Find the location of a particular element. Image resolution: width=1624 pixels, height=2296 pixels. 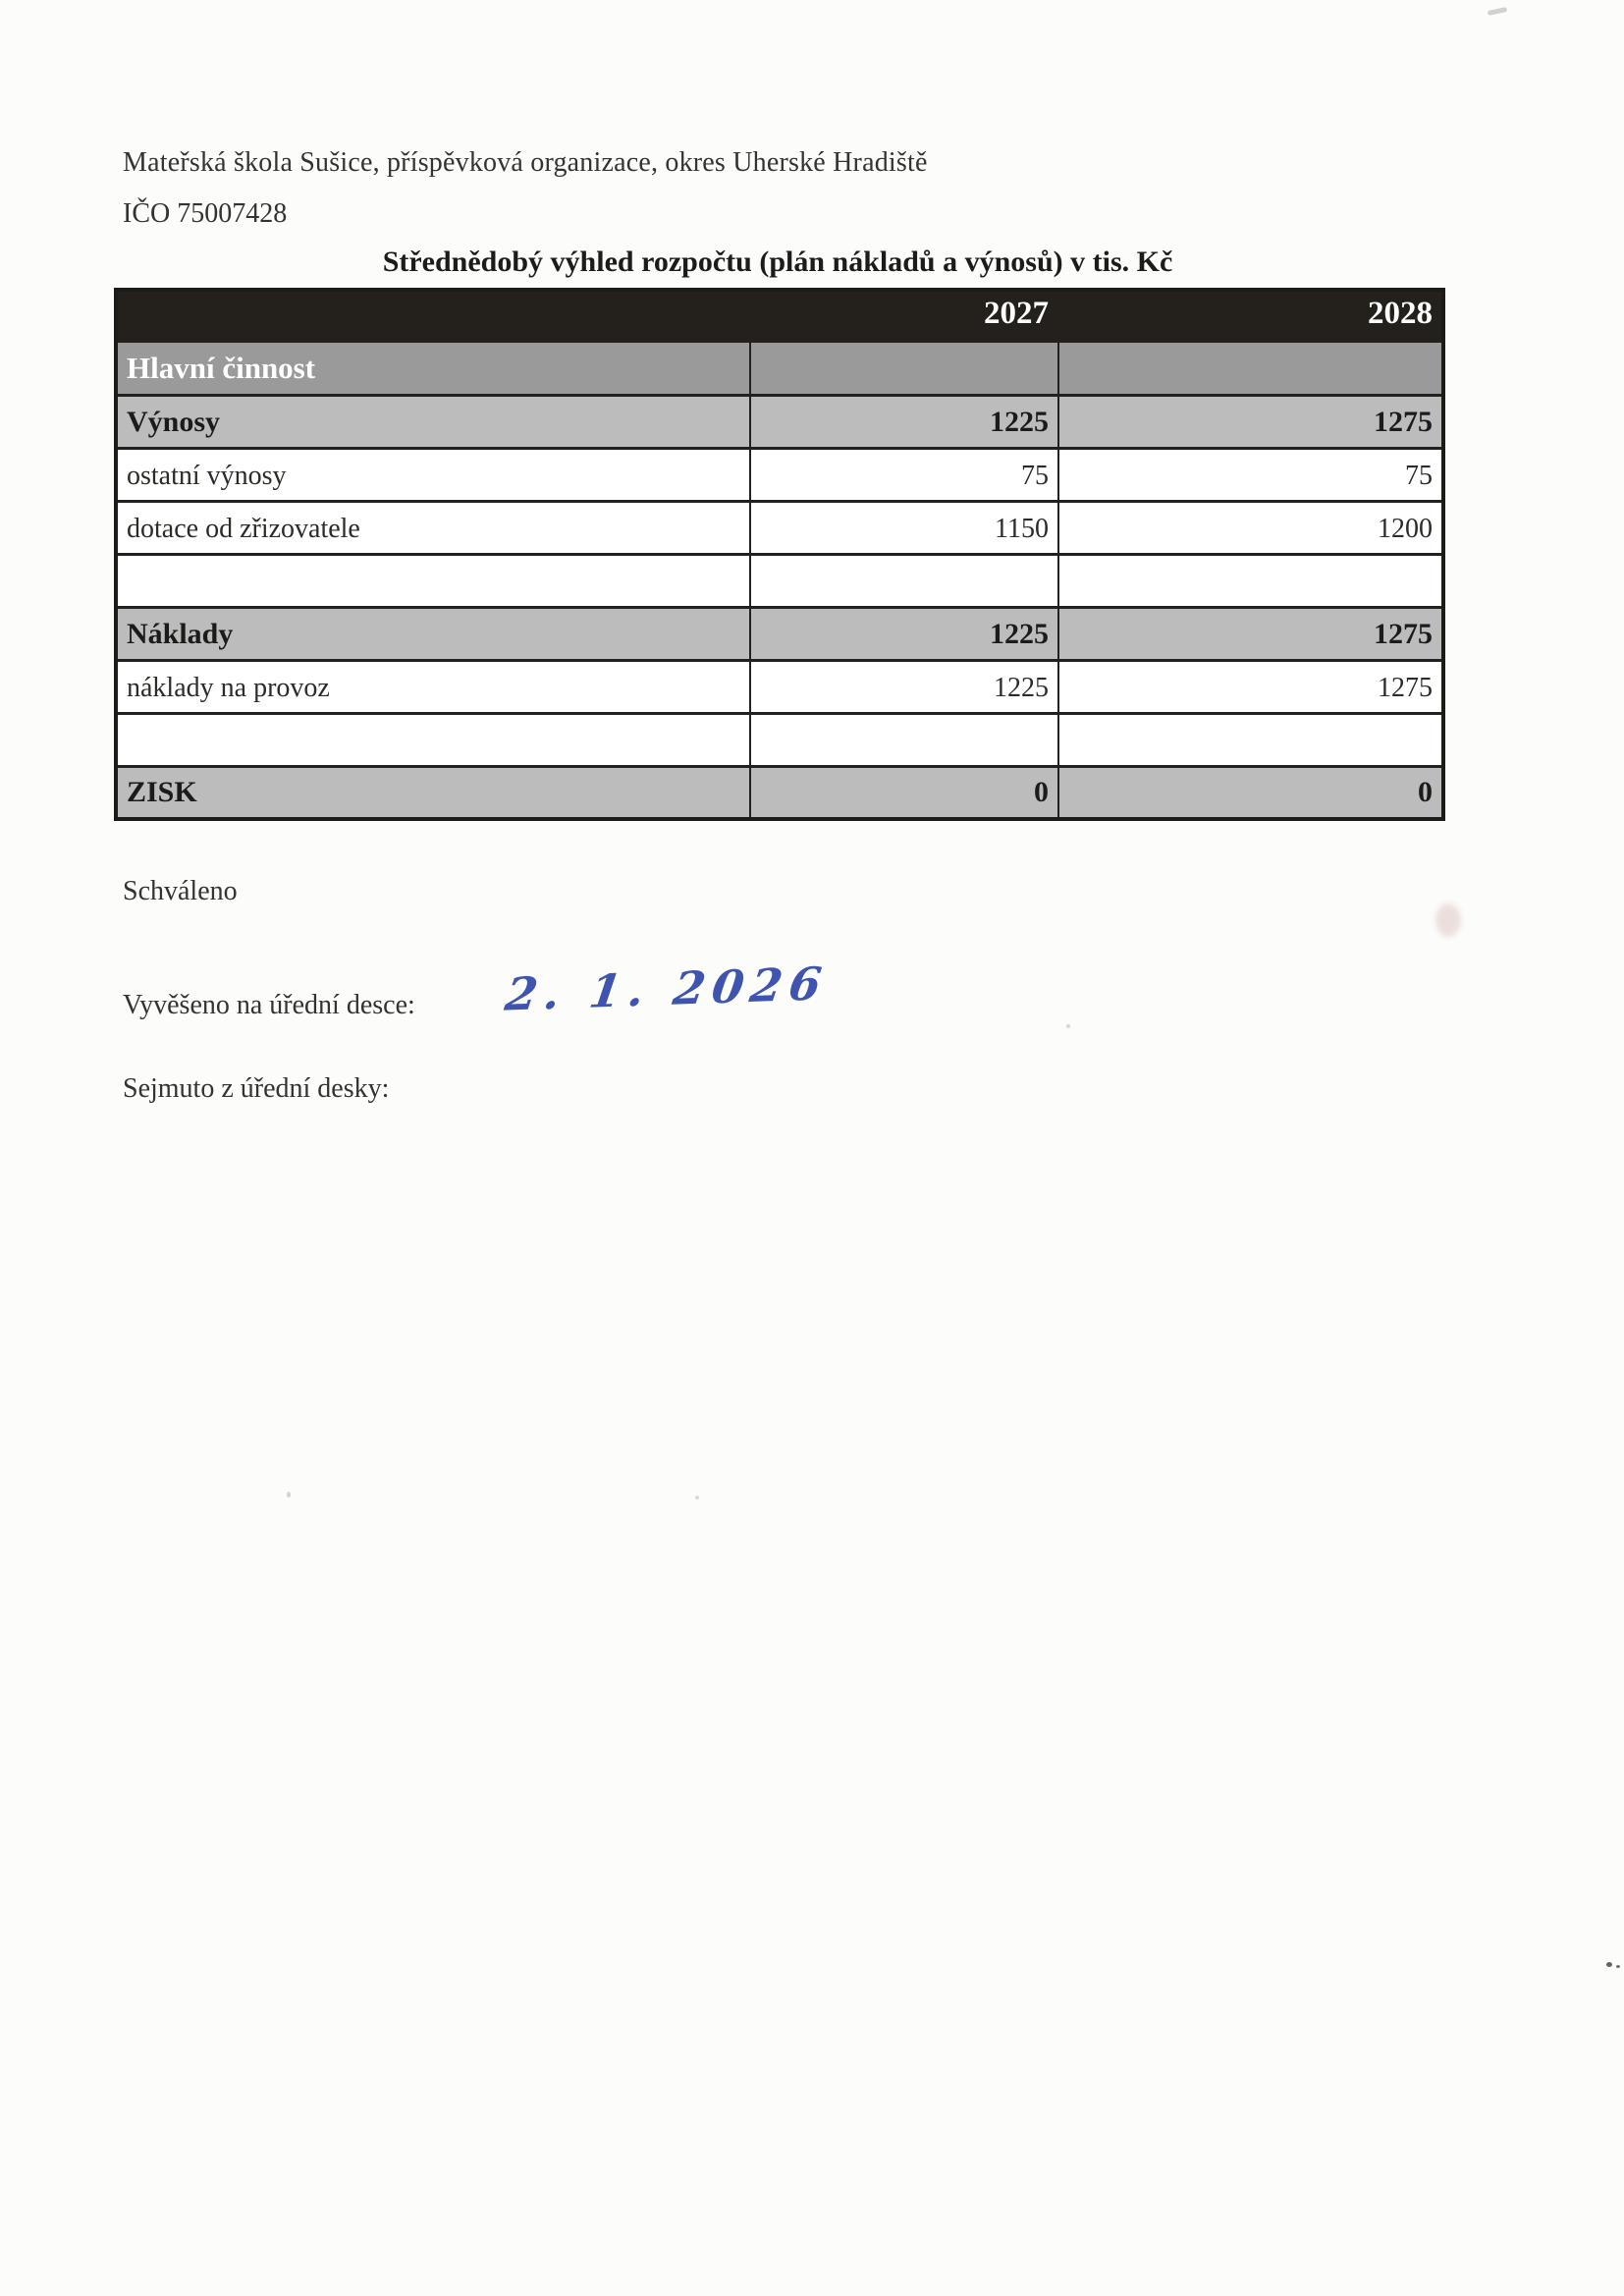

year-2028-header: 2028 is located at coordinates (1250, 315).